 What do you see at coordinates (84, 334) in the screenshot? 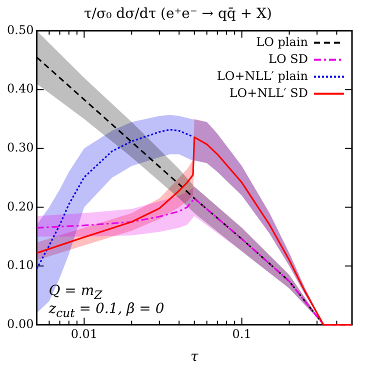
I see `x-tick-label: 0.01` at bounding box center [84, 334].